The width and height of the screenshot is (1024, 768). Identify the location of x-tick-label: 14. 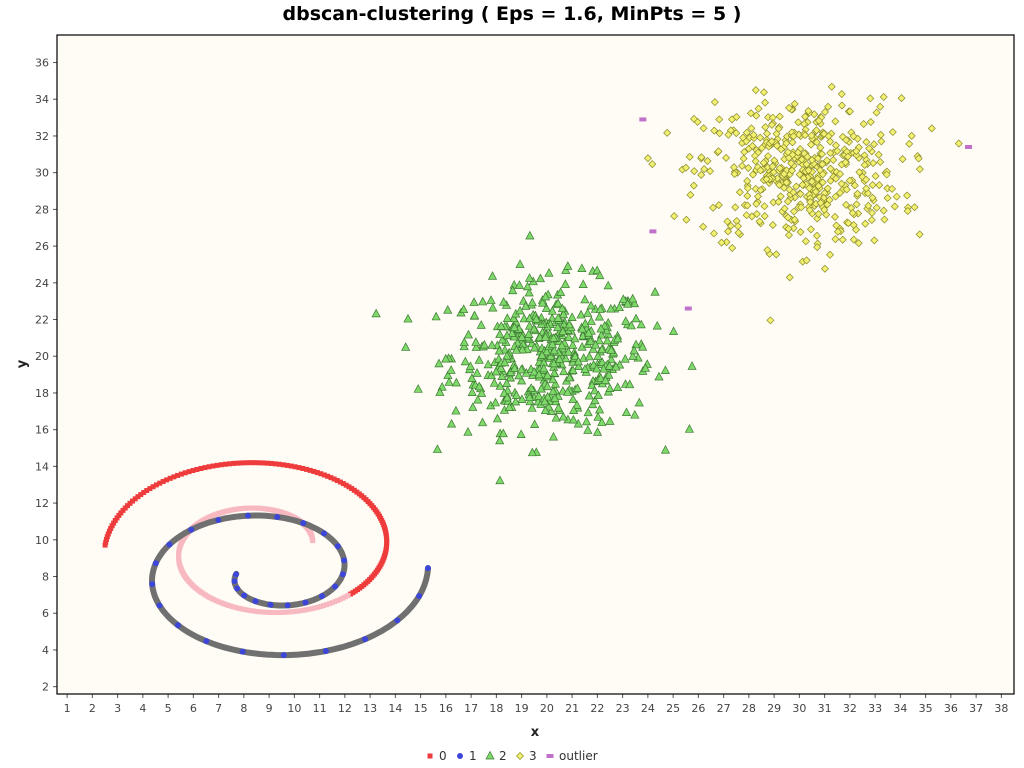
(395, 708).